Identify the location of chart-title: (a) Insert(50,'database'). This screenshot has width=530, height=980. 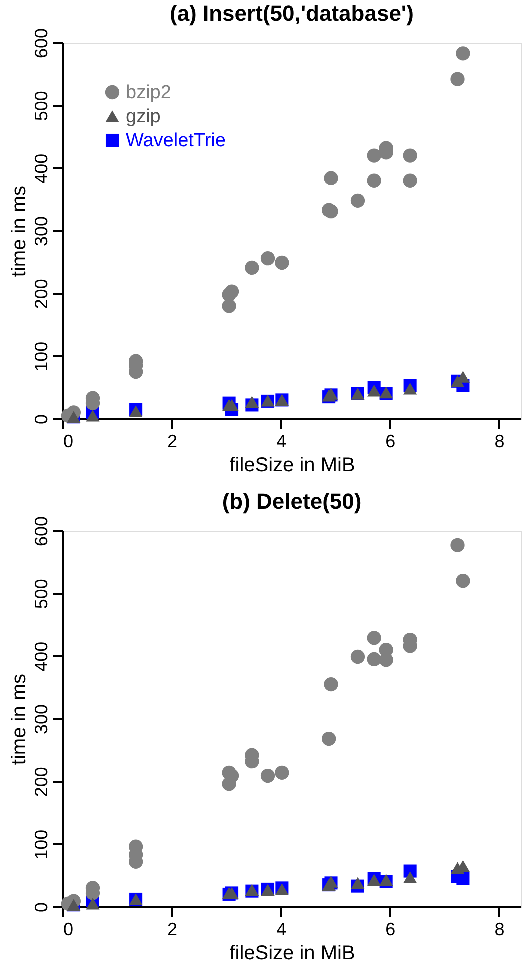
(292, 13).